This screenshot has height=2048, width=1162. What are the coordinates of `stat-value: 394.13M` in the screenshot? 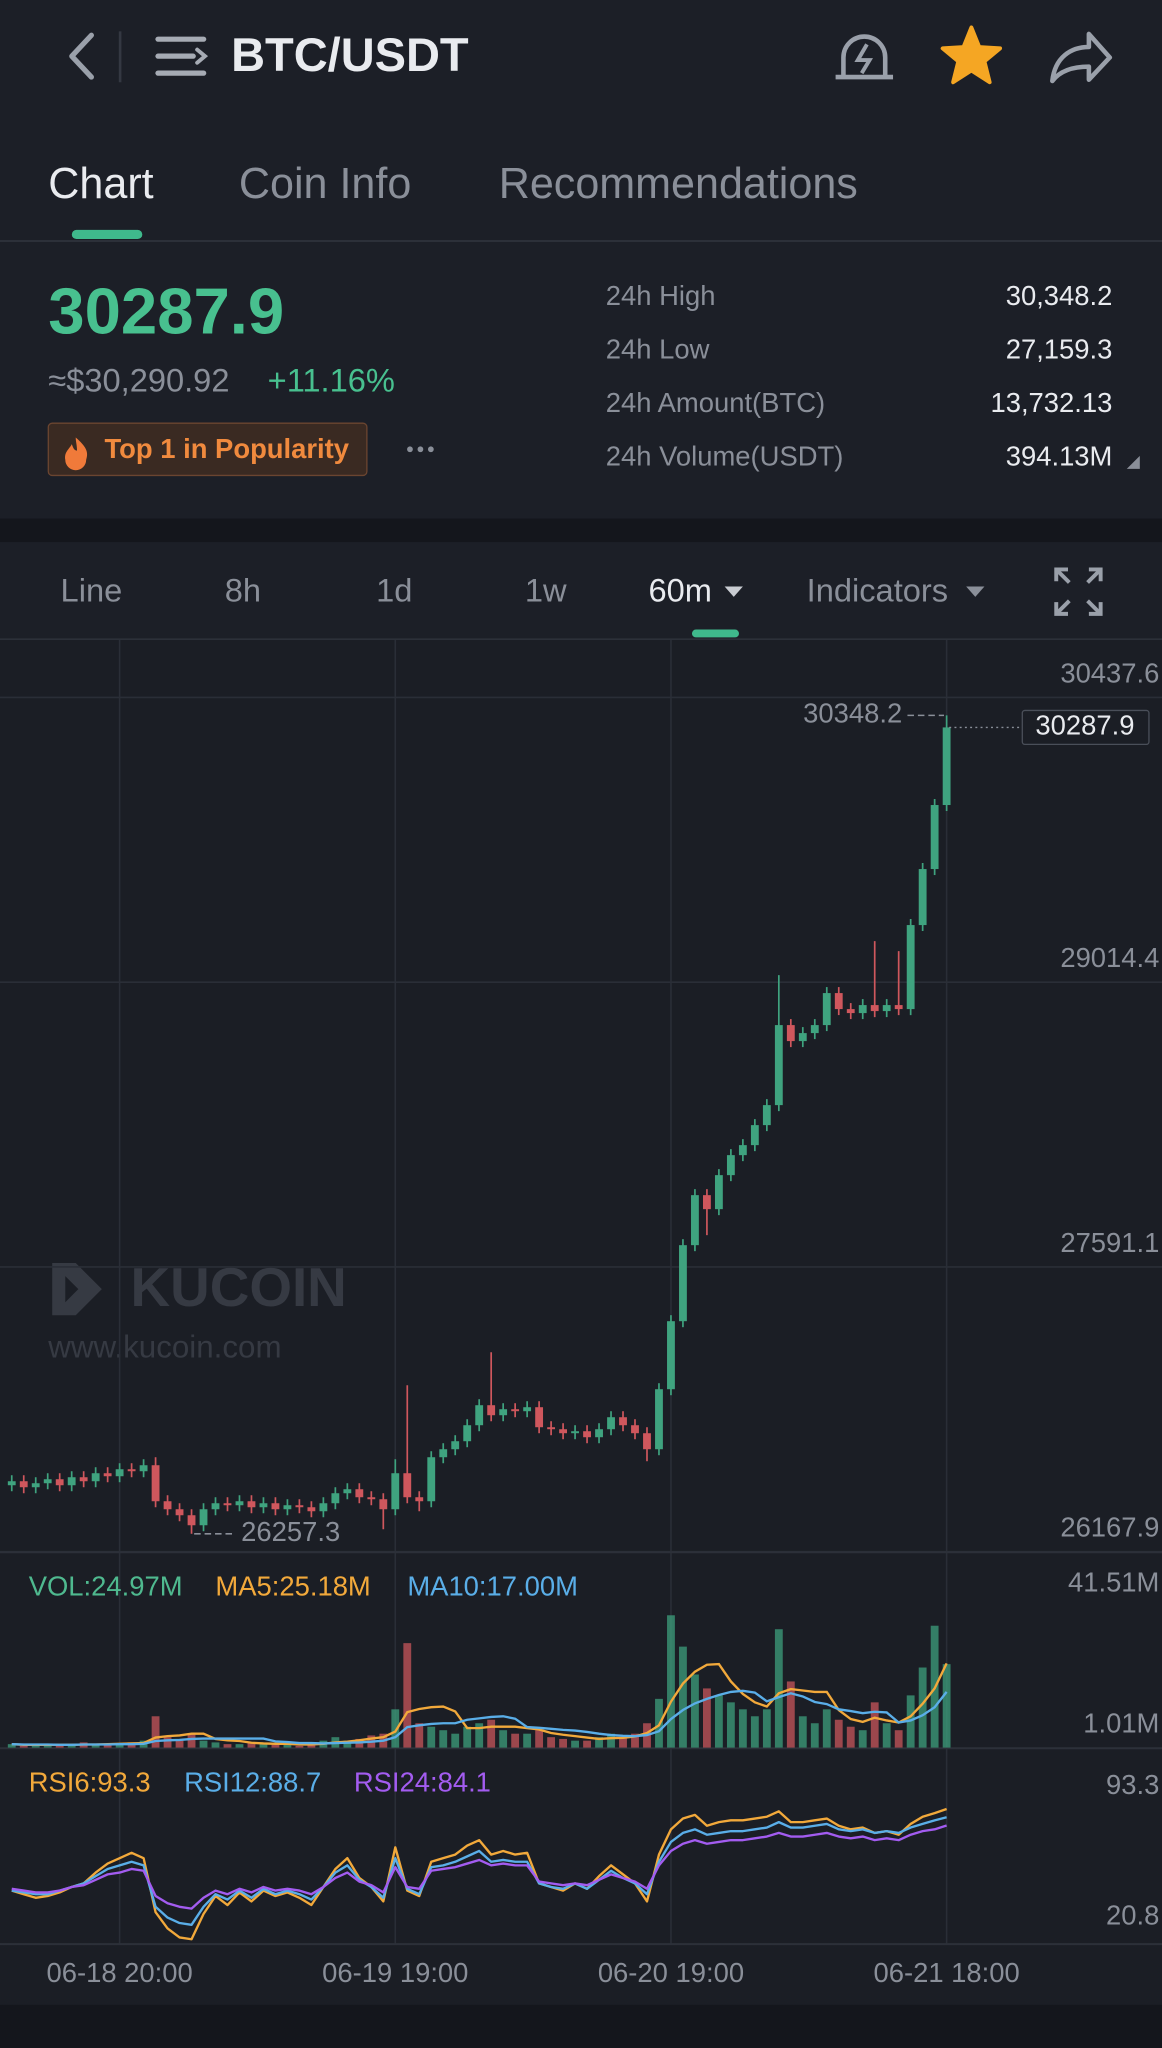 It's located at (1059, 456).